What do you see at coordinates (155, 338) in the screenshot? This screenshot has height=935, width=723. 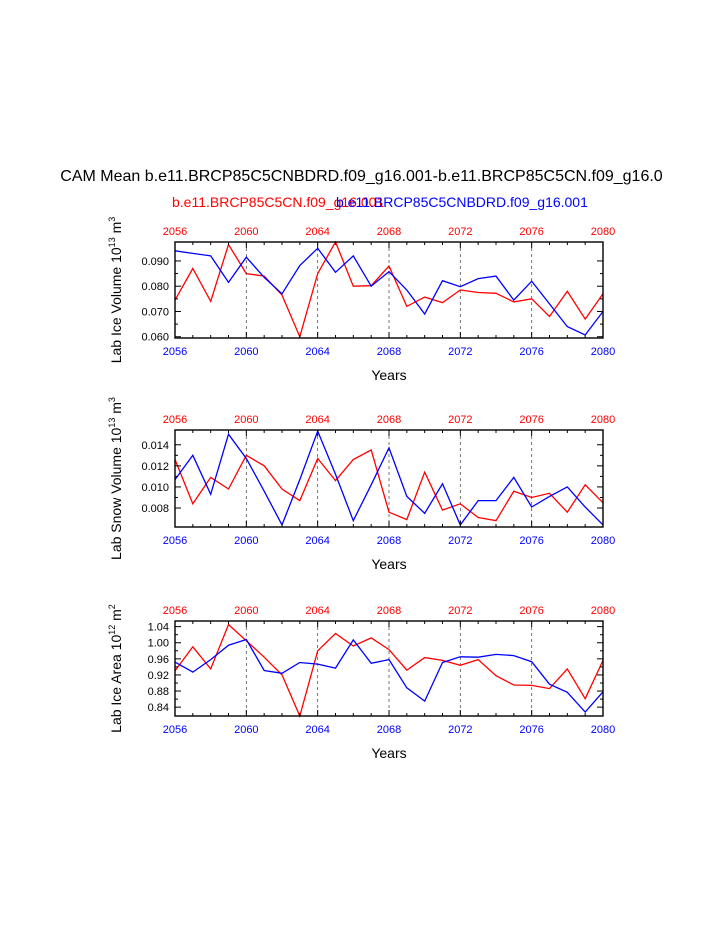 I see `y-tick-label: 0.060` at bounding box center [155, 338].